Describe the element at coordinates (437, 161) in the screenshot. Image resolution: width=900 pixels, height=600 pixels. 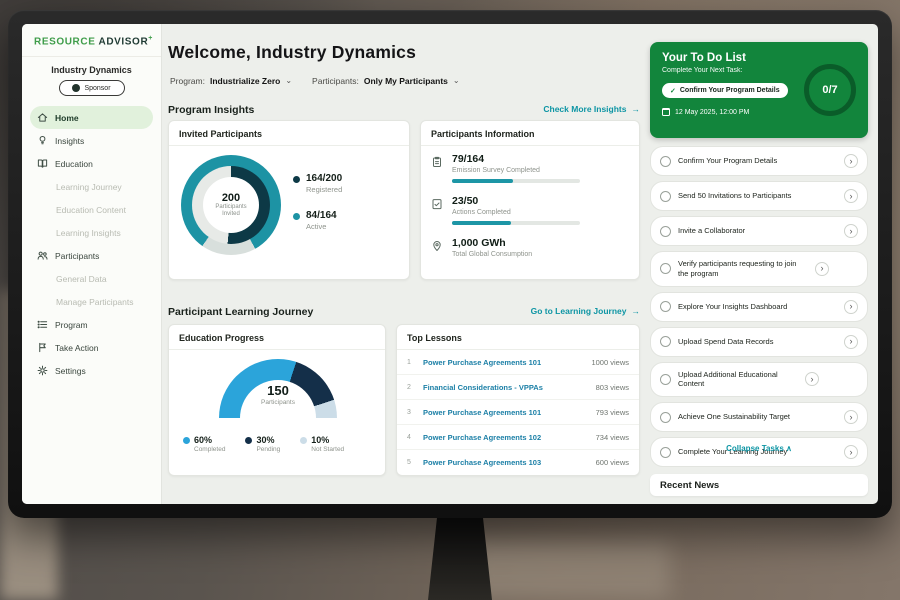
I see `clipboard-icon` at that location.